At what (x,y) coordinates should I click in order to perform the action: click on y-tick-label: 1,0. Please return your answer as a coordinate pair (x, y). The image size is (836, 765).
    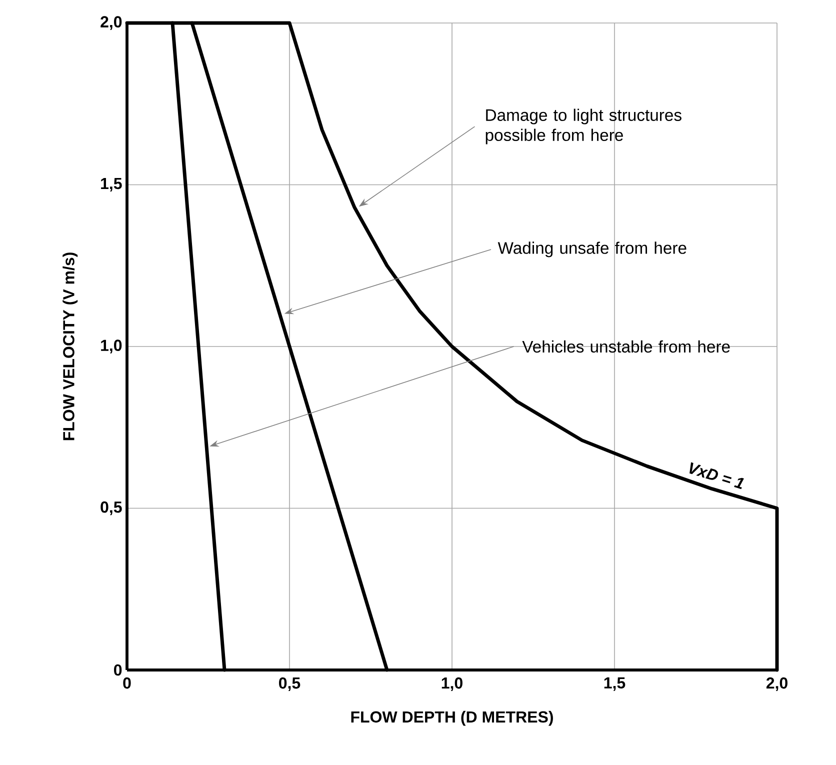
    Looking at the image, I should click on (111, 347).